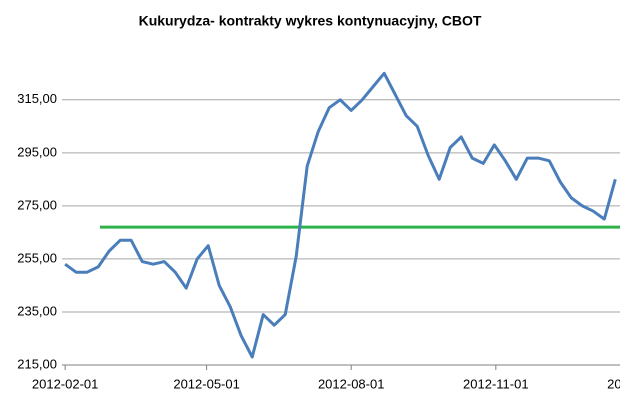 This screenshot has width=620, height=413. I want to click on x-tick-label: 2012-11-01, so click(496, 383).